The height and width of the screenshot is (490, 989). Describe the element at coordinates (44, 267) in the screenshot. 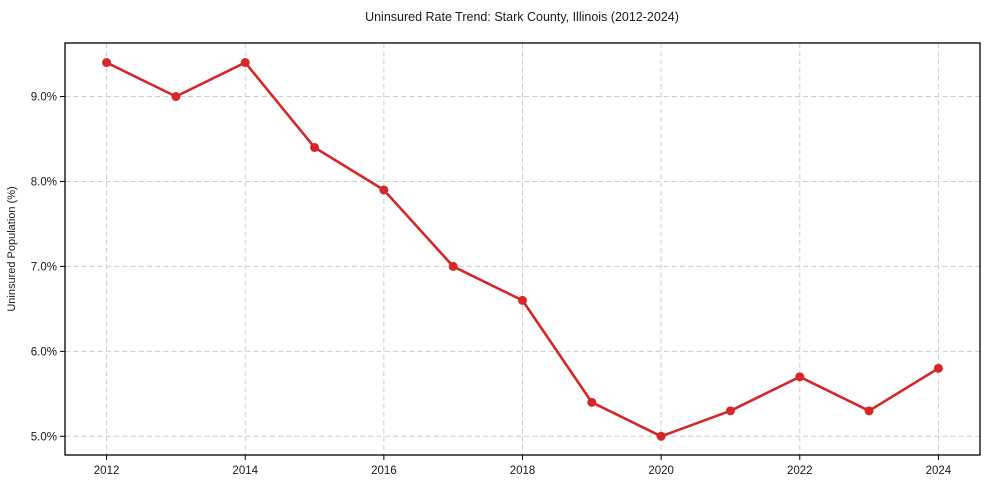

I see `y-tick-label: 7.0%` at that location.